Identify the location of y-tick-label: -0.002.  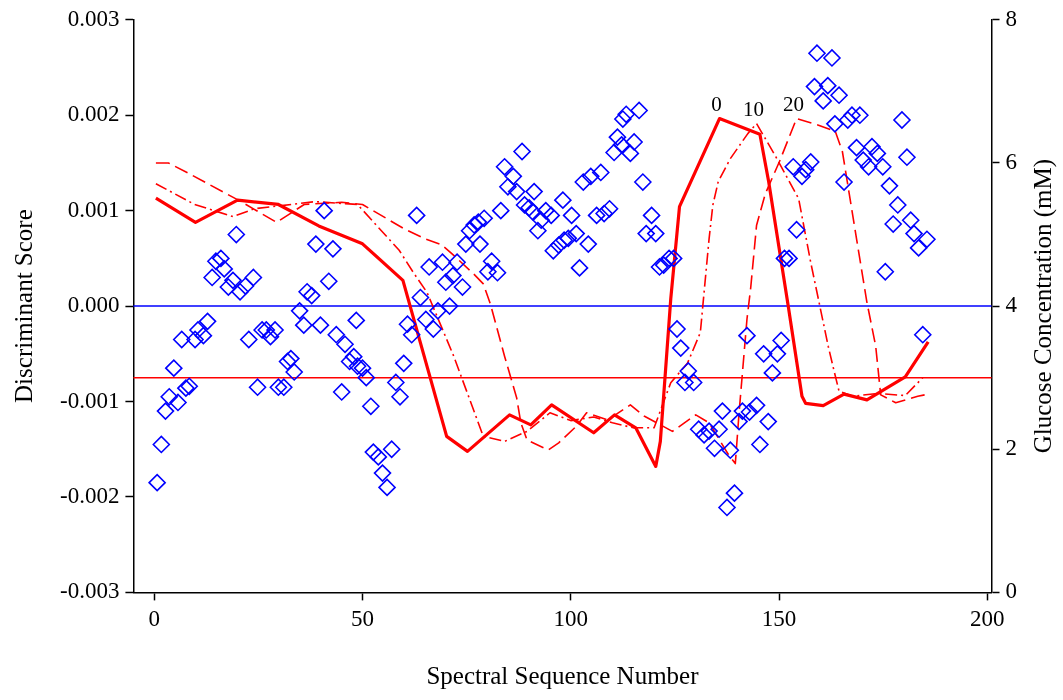
(89, 496).